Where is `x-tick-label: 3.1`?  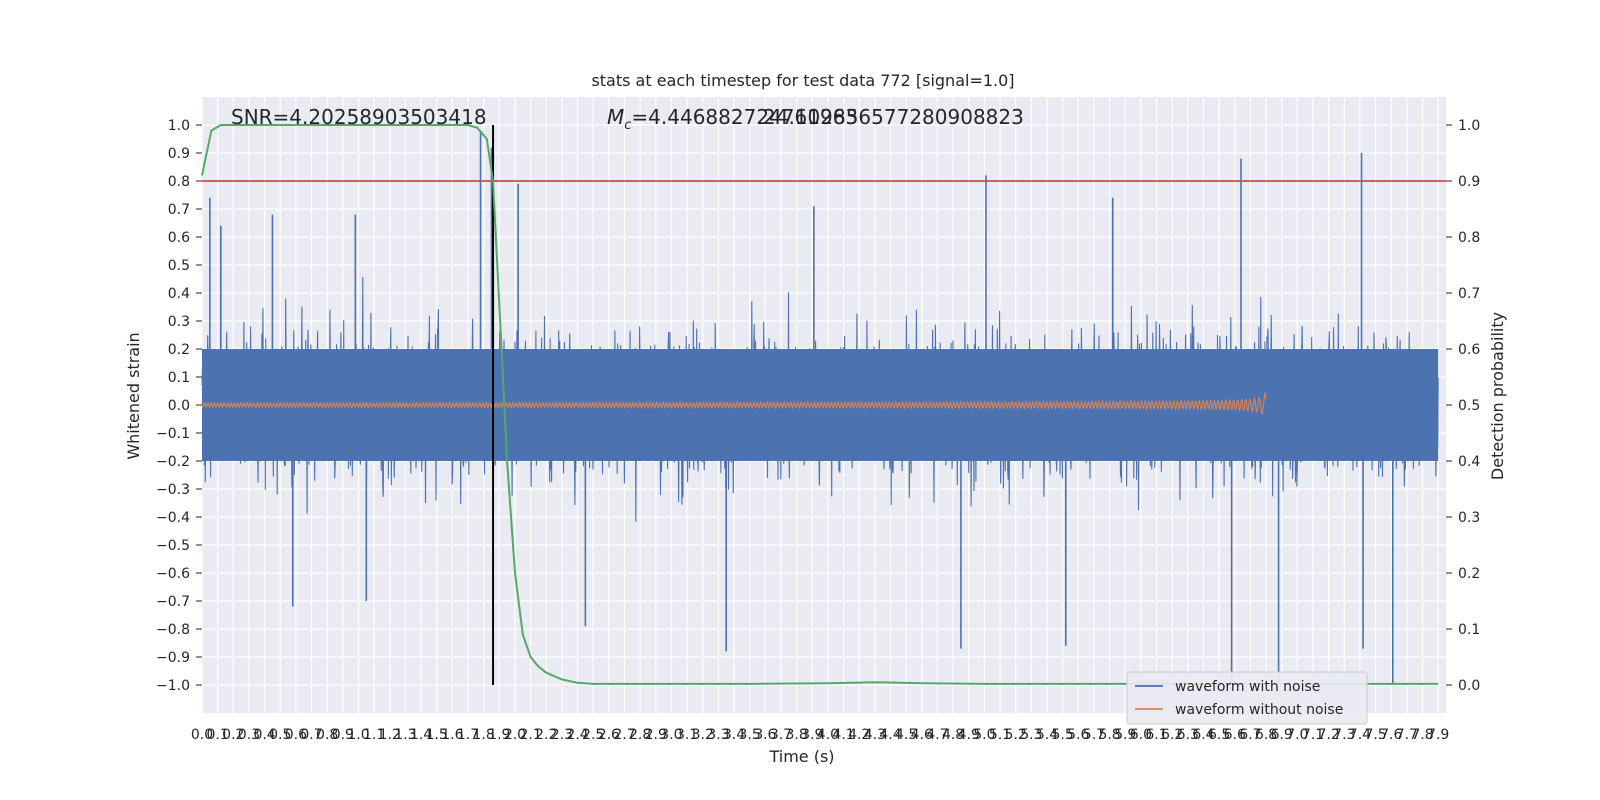
x-tick-label: 3.1 is located at coordinates (687, 735).